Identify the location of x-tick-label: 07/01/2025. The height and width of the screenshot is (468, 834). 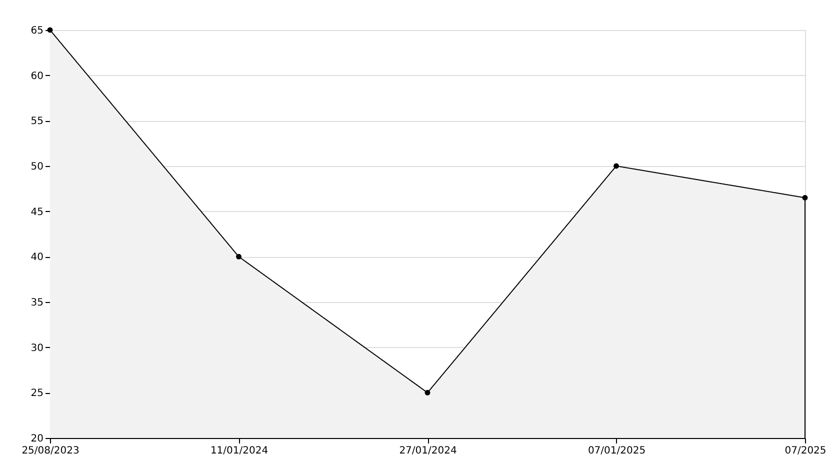
(617, 451).